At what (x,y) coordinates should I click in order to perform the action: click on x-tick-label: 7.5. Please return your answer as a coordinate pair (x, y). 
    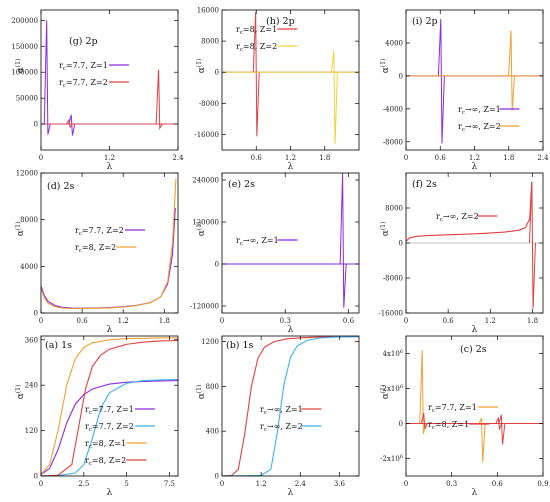
    Looking at the image, I should click on (169, 484).